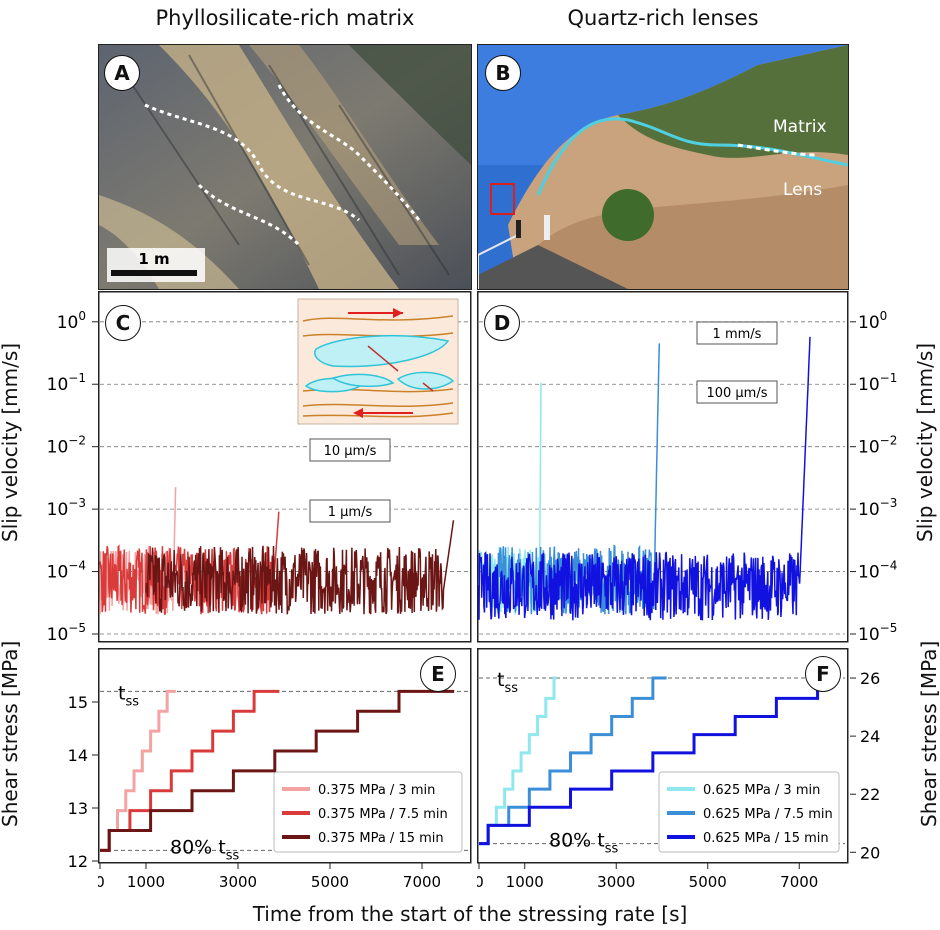  What do you see at coordinates (761, 790) in the screenshot?
I see `legend-label: 0.625 MPa / 3 min` at bounding box center [761, 790].